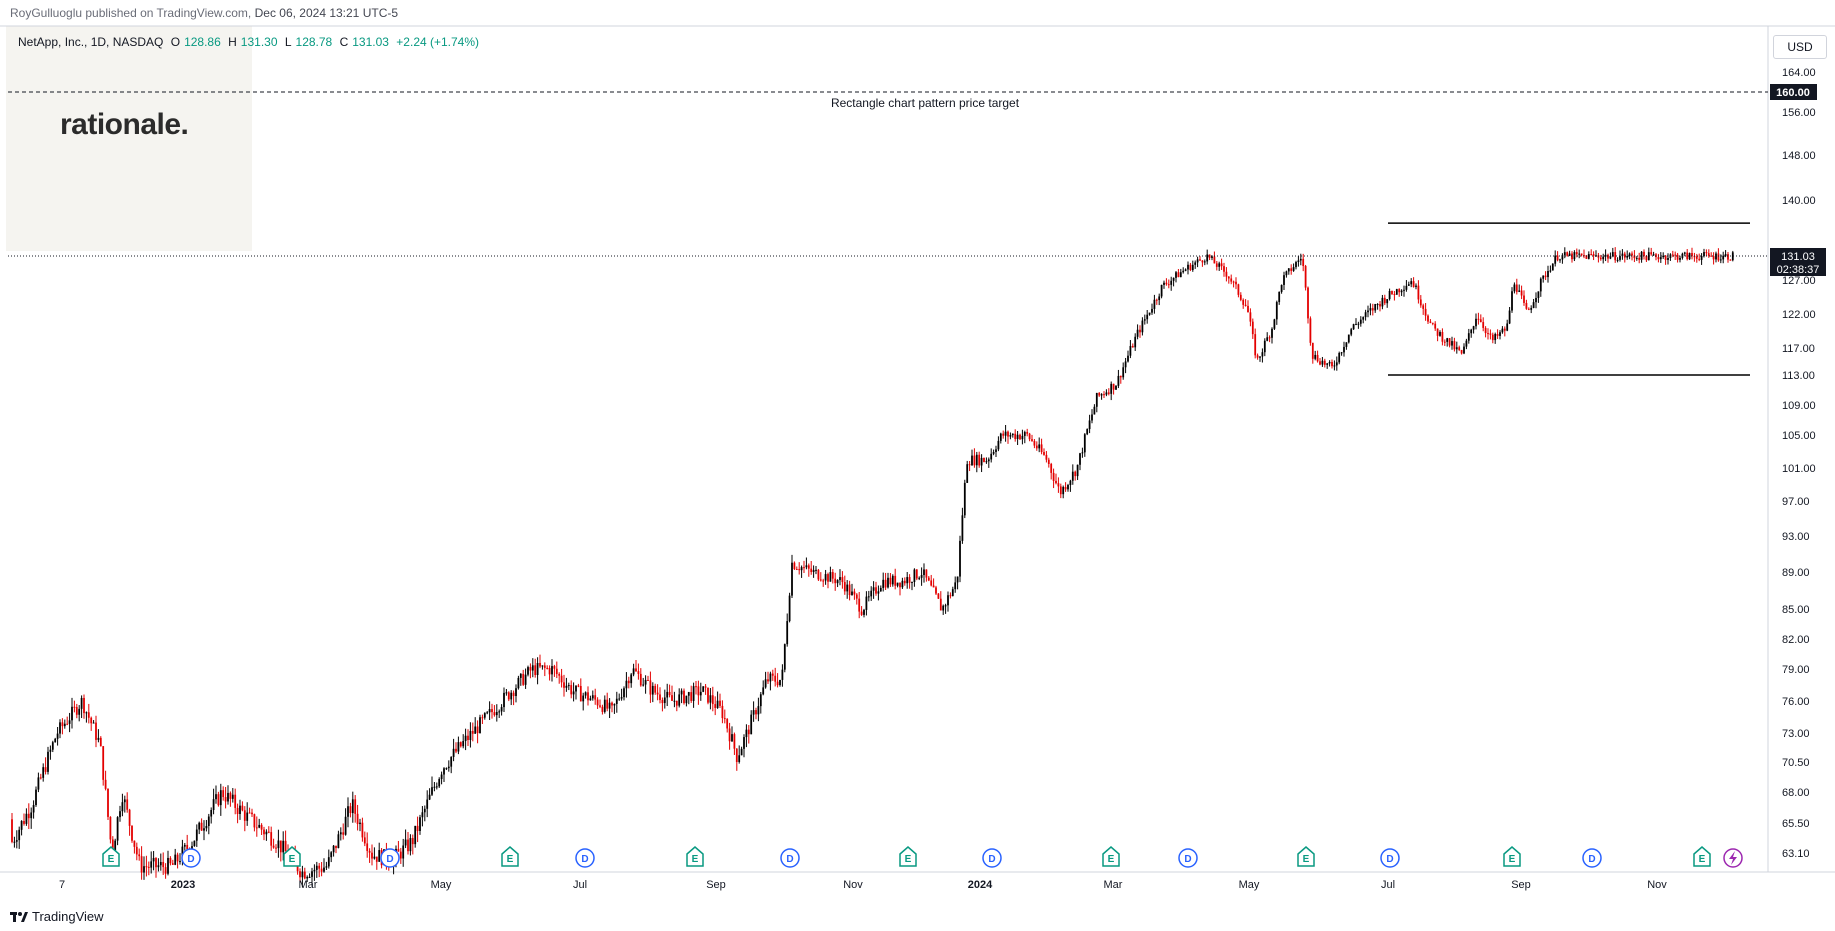 The height and width of the screenshot is (931, 1835). What do you see at coordinates (1800, 47) in the screenshot?
I see `currency-button: USD` at bounding box center [1800, 47].